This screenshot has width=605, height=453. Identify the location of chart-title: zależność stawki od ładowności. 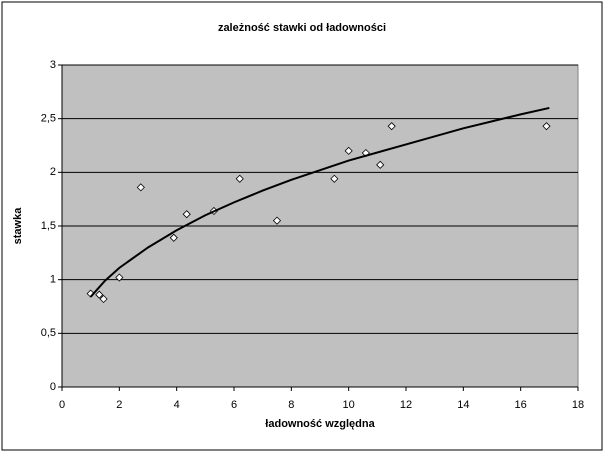
(302, 28).